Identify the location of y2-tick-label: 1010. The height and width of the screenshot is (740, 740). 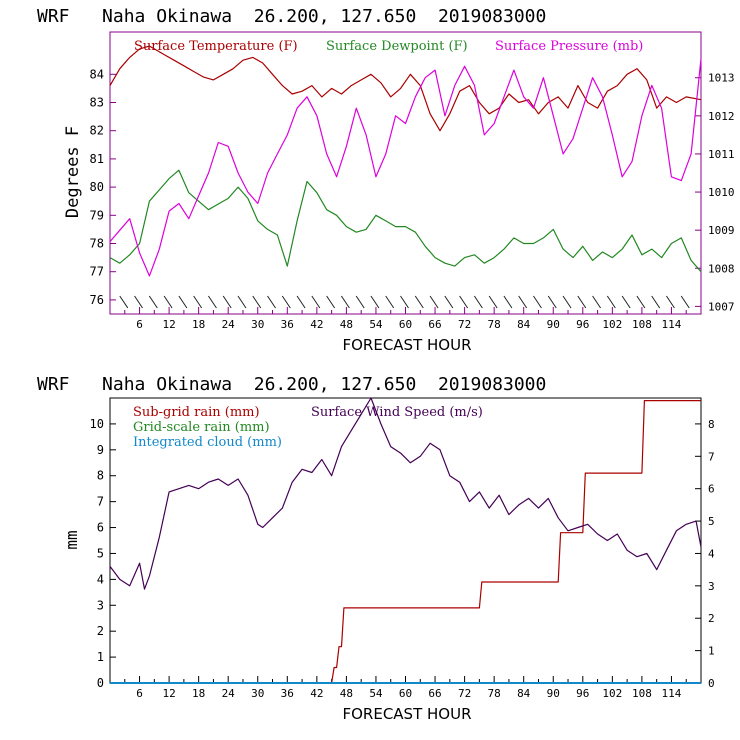
(721, 192).